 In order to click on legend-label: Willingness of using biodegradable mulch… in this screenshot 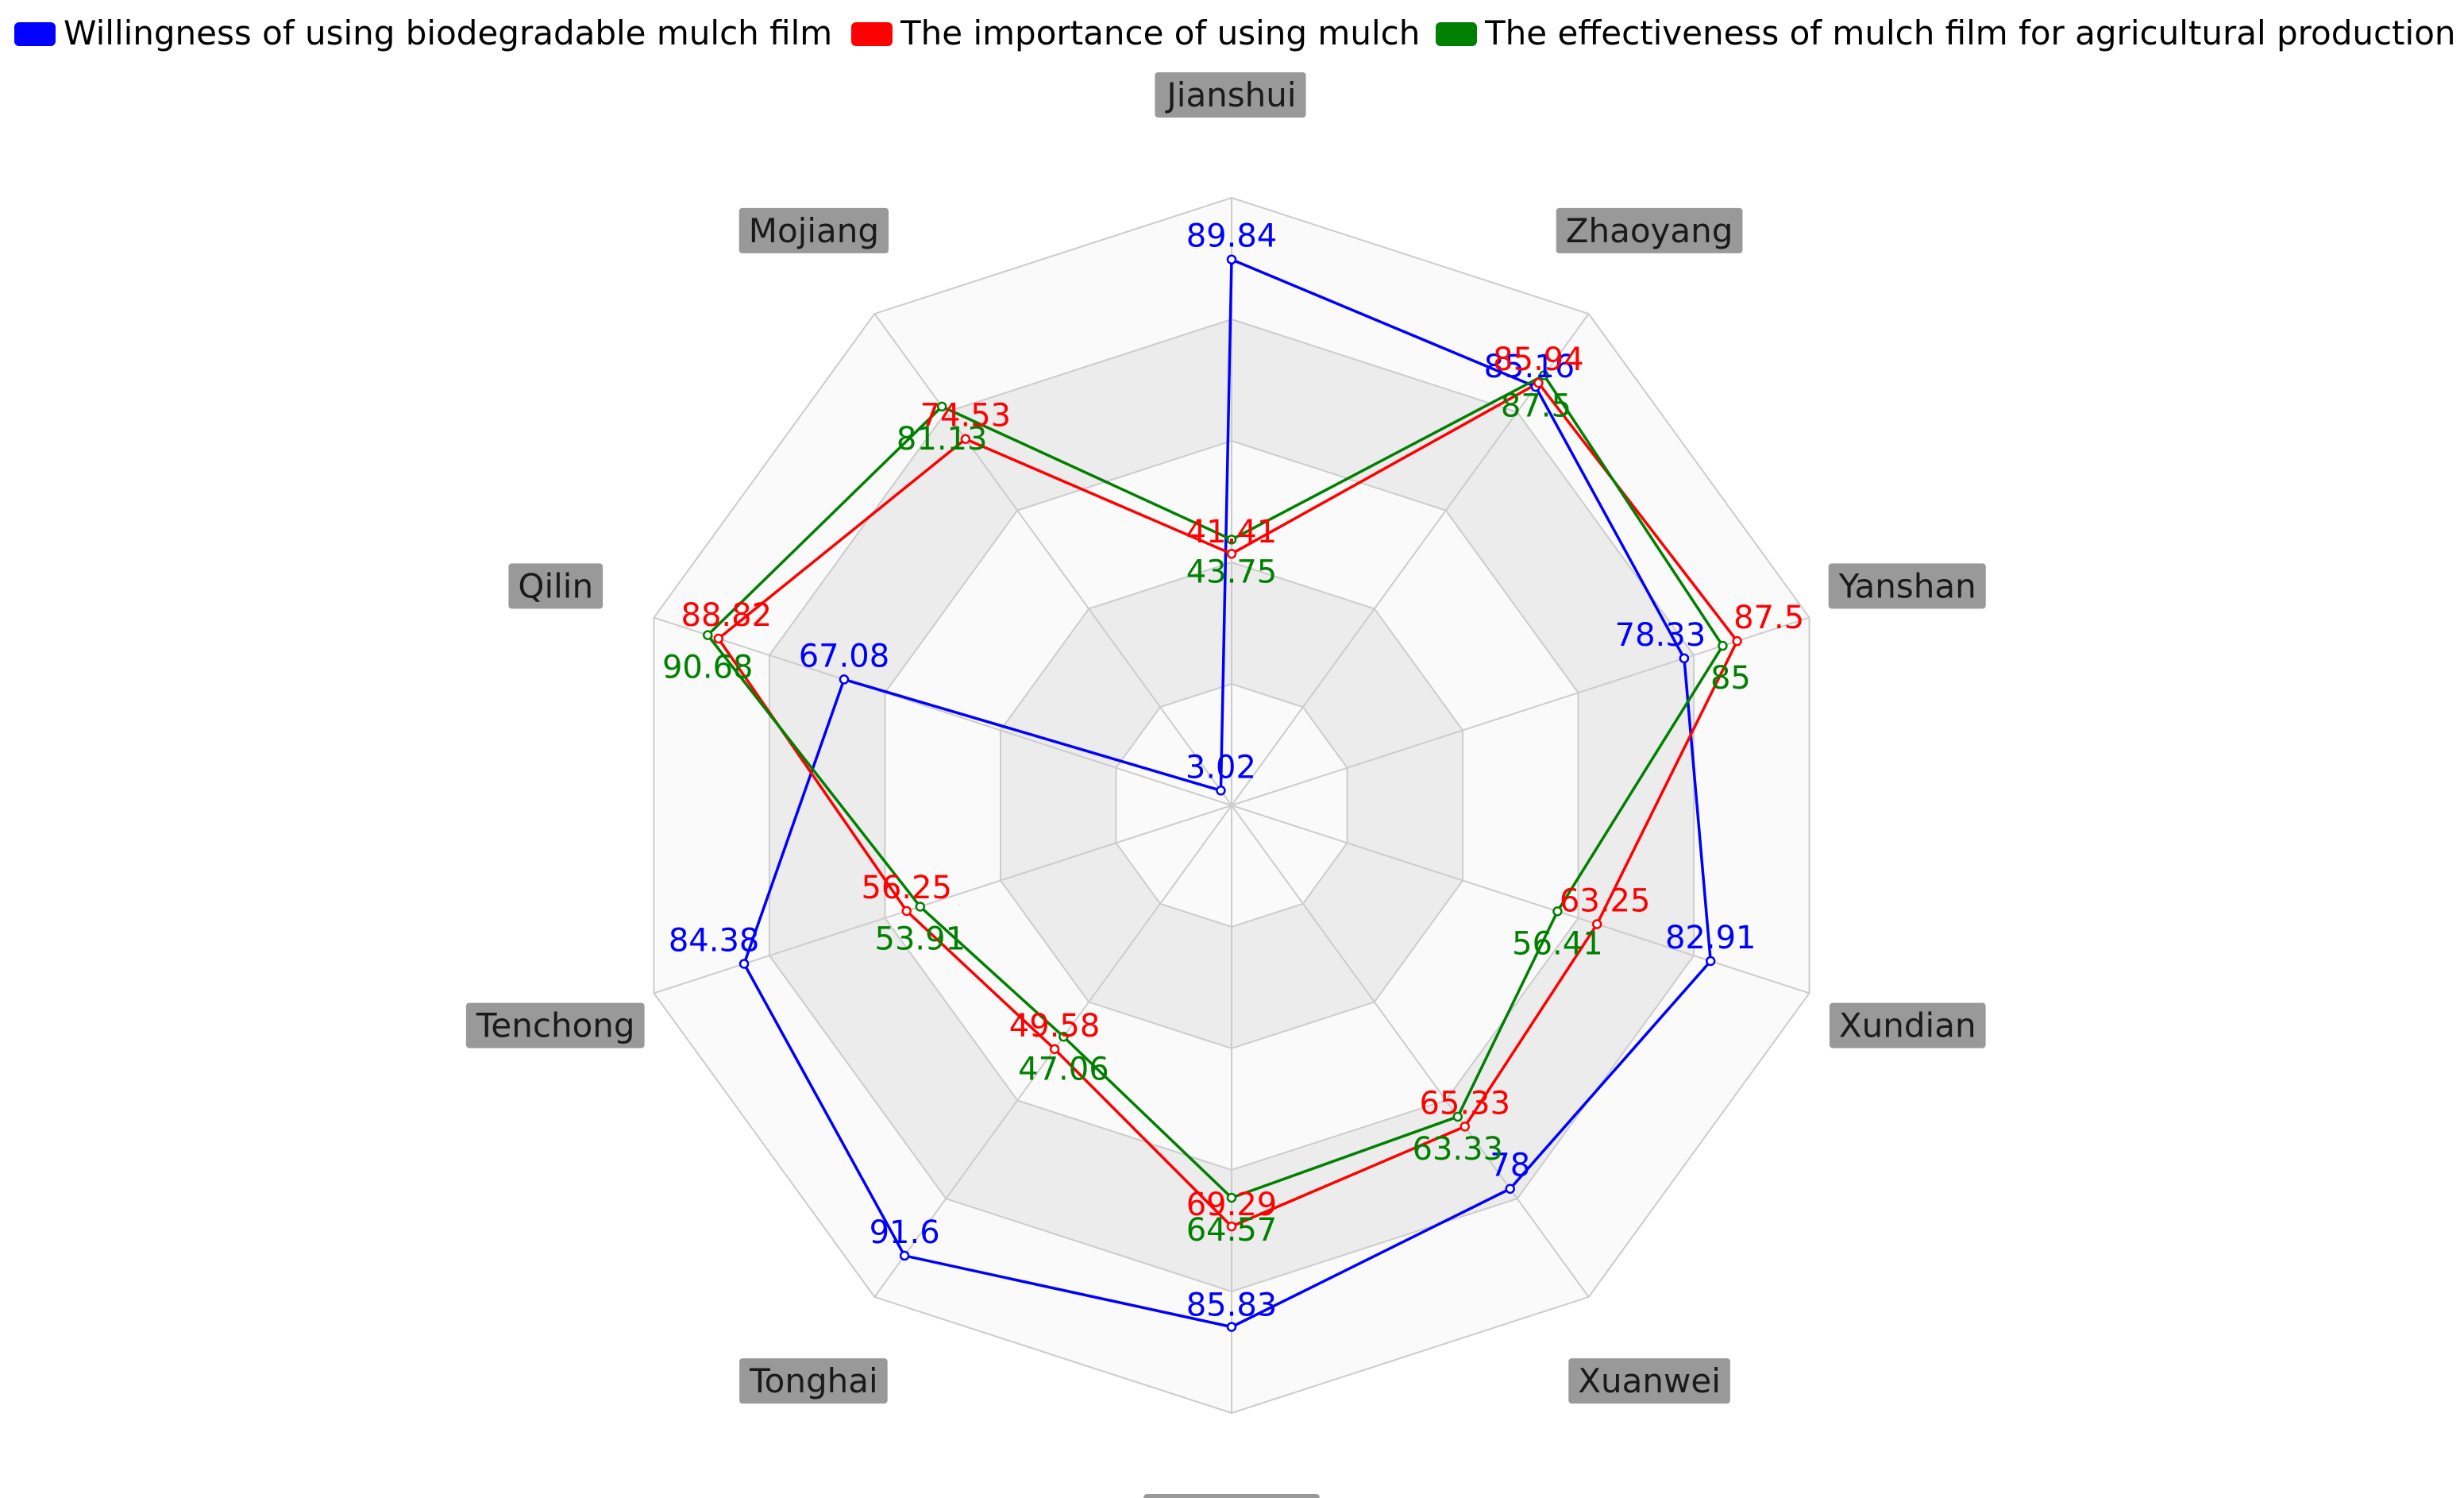, I will do `click(448, 33)`.